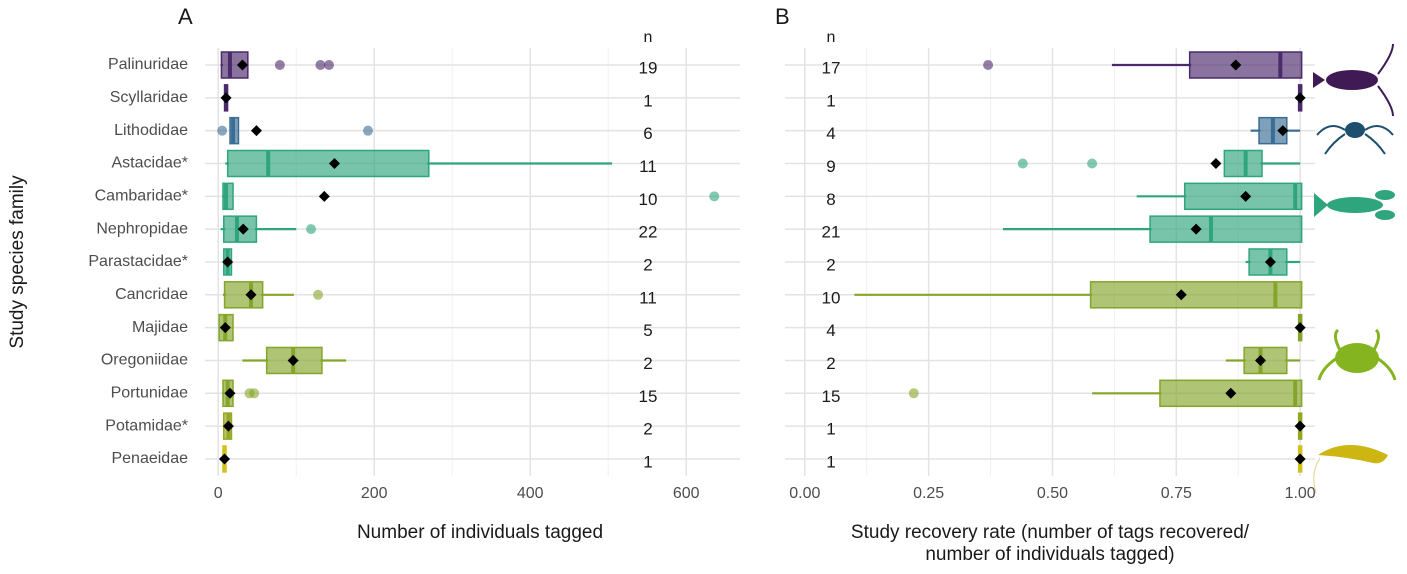 The width and height of the screenshot is (1407, 574). What do you see at coordinates (160, 327) in the screenshot?
I see `y-tick-label: Majidae` at bounding box center [160, 327].